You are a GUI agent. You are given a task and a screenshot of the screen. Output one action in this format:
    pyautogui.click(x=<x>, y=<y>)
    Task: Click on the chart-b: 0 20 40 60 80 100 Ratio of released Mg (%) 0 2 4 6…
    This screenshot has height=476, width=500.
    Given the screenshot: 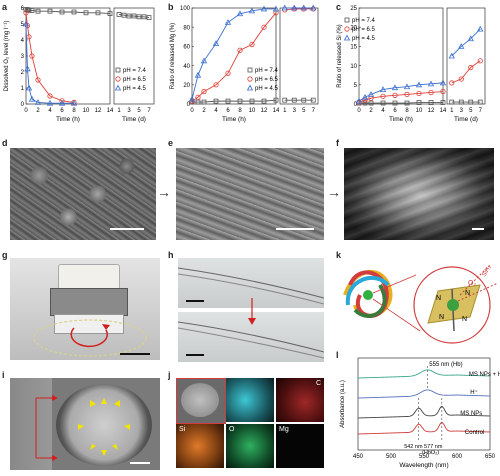 What is the action you would take?
    pyautogui.click(x=244, y=63)
    